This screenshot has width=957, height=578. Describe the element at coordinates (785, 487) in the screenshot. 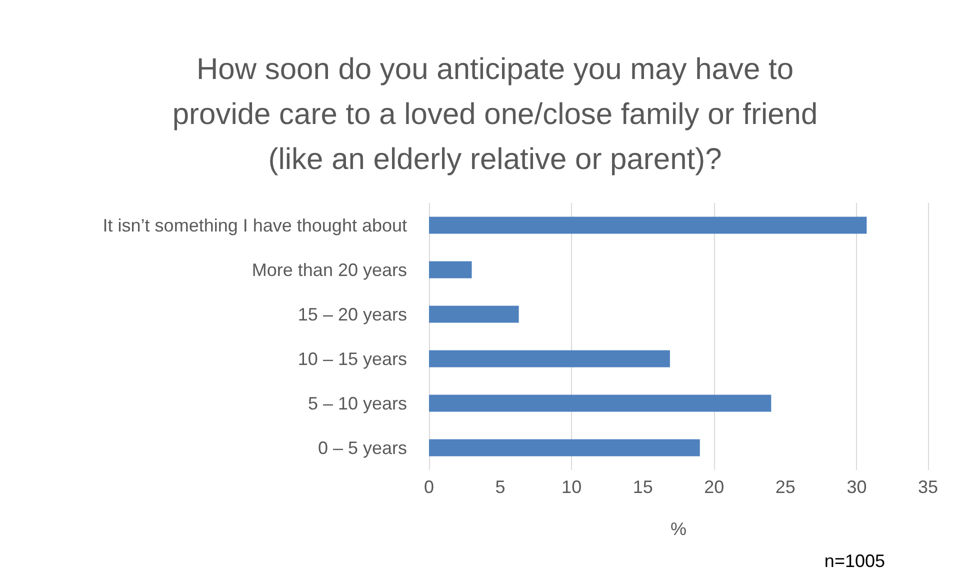

I see `x-tick-label: 25` at that location.